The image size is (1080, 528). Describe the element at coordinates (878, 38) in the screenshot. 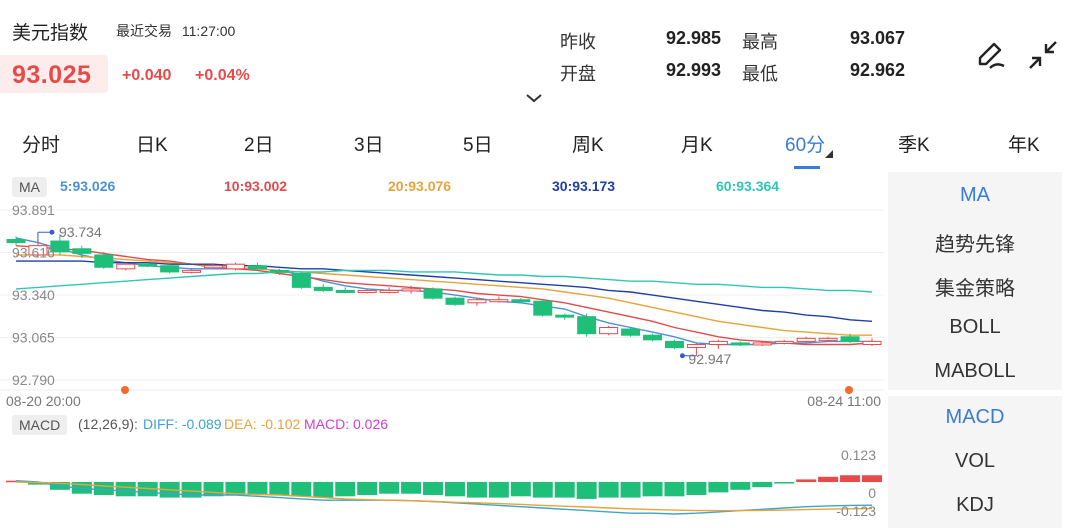

I see `high-value: 93.067` at that location.